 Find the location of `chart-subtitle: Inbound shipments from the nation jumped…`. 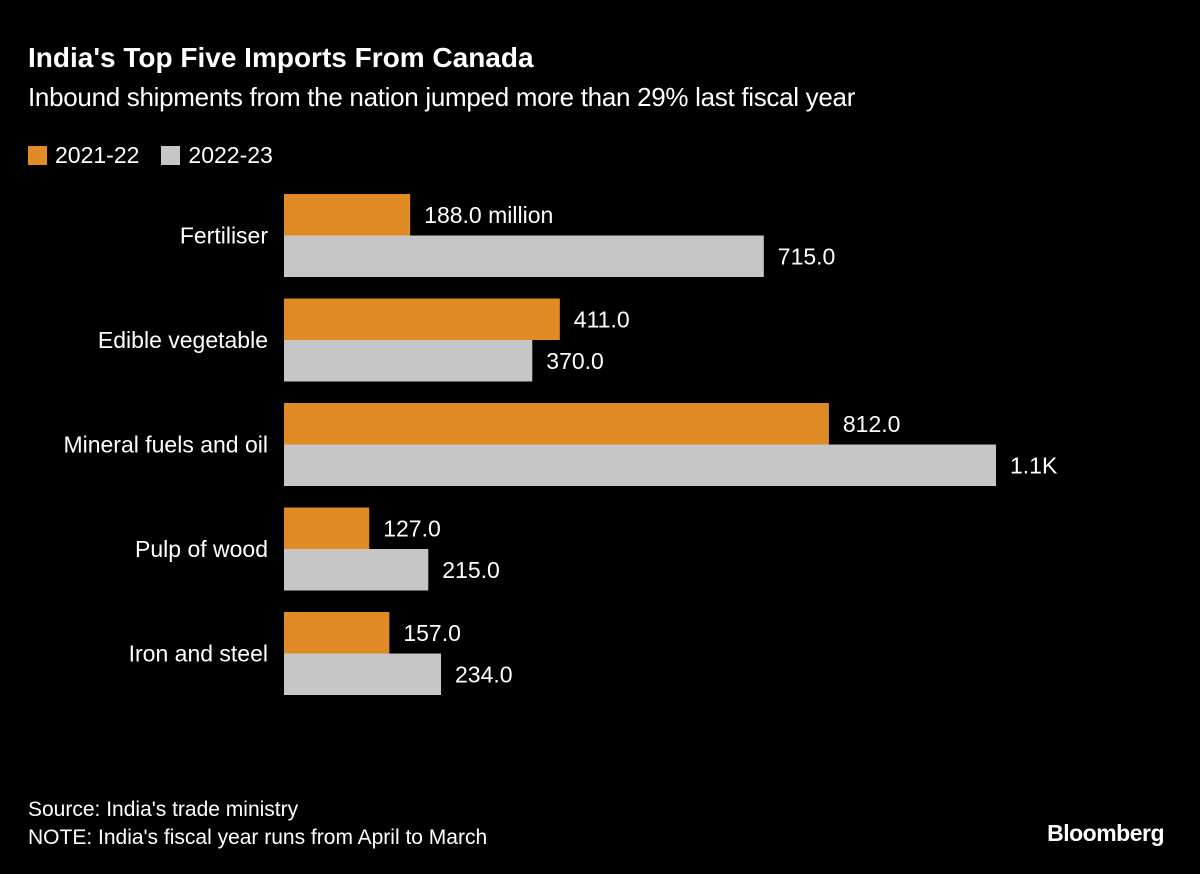

chart-subtitle: Inbound shipments from the nation jumped… is located at coordinates (442, 97).